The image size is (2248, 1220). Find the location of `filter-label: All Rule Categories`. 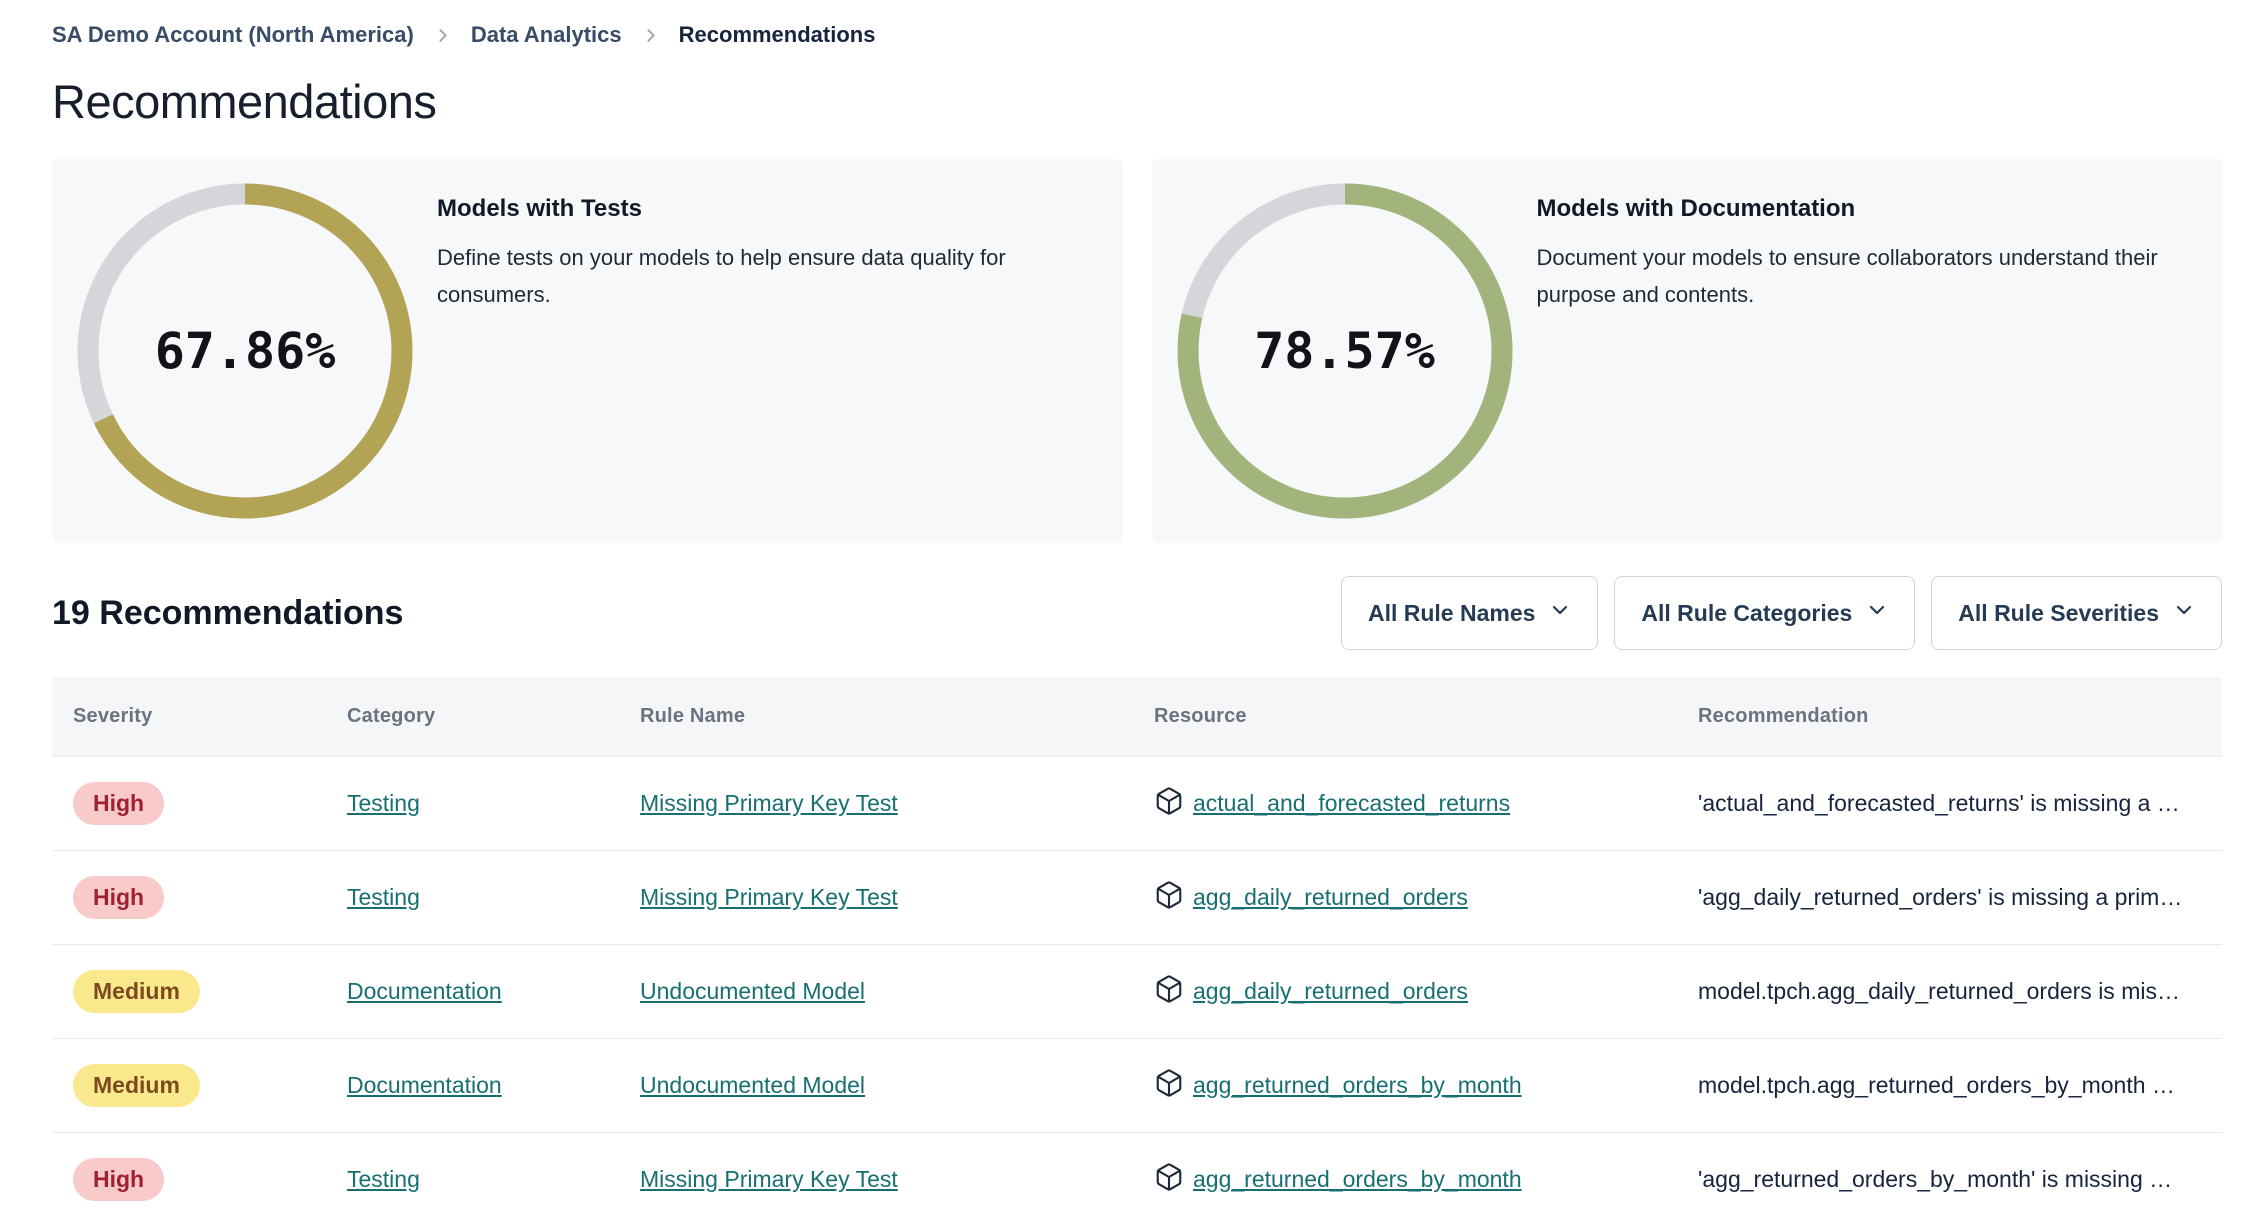

filter-label: All Rule Categories is located at coordinates (1747, 612).